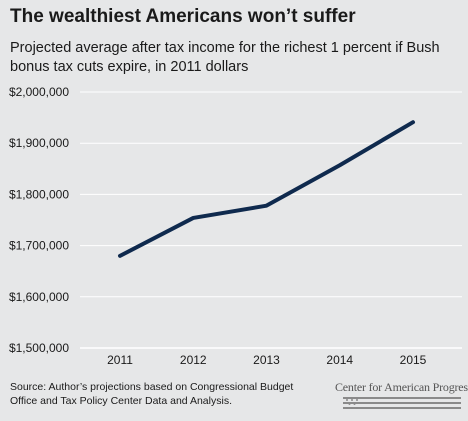 The width and height of the screenshot is (468, 421). Describe the element at coordinates (183, 16) in the screenshot. I see `chart-title: The wealthiest Americans won’t suffer` at that location.